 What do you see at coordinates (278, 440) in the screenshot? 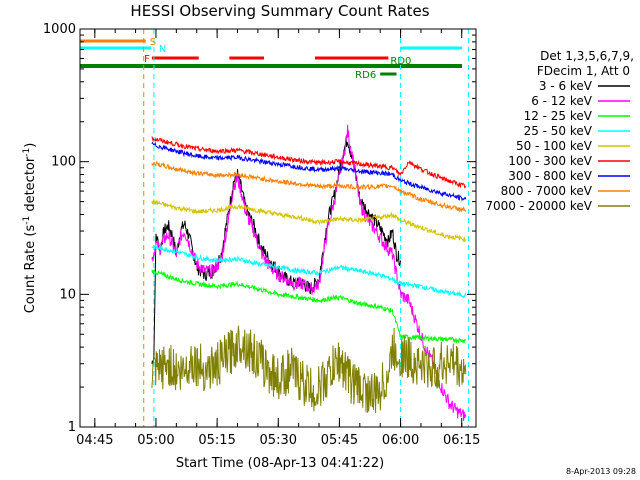
I see `x-tick-label: 05:30` at bounding box center [278, 440].